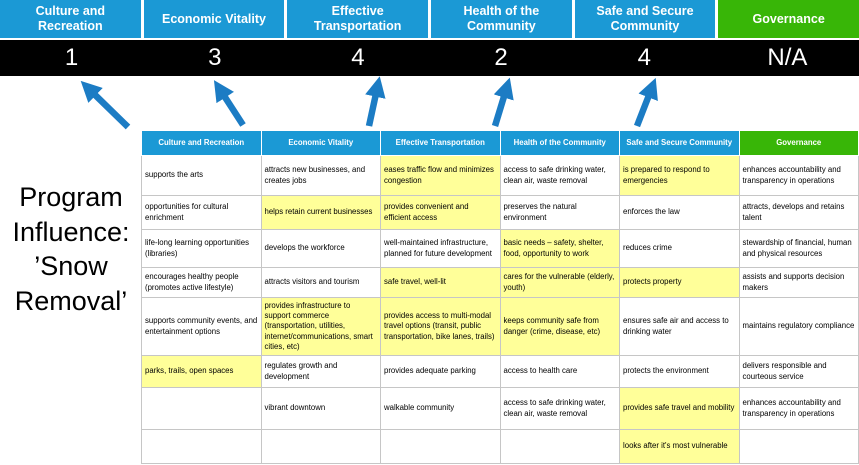 This screenshot has width=859, height=465. What do you see at coordinates (679, 248) in the screenshot?
I see `matrix-cell: reduces crime` at bounding box center [679, 248].